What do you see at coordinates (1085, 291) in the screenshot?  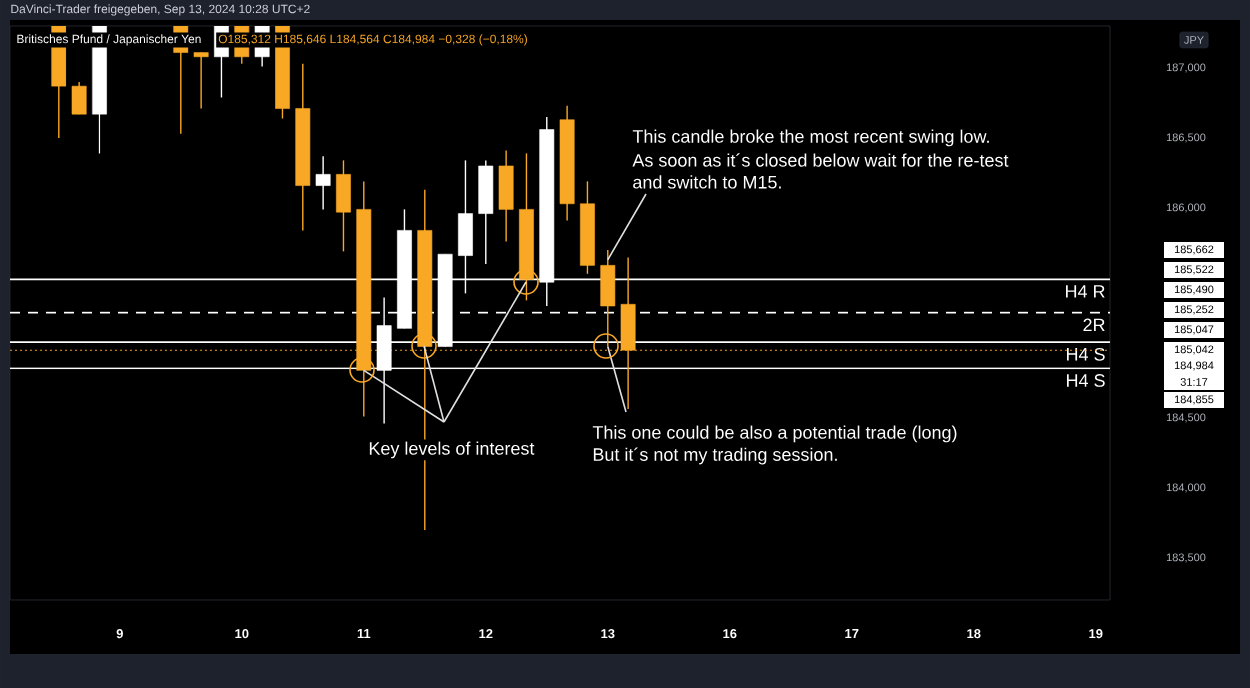 I see `ref-line-label: H4 R` at bounding box center [1085, 291].